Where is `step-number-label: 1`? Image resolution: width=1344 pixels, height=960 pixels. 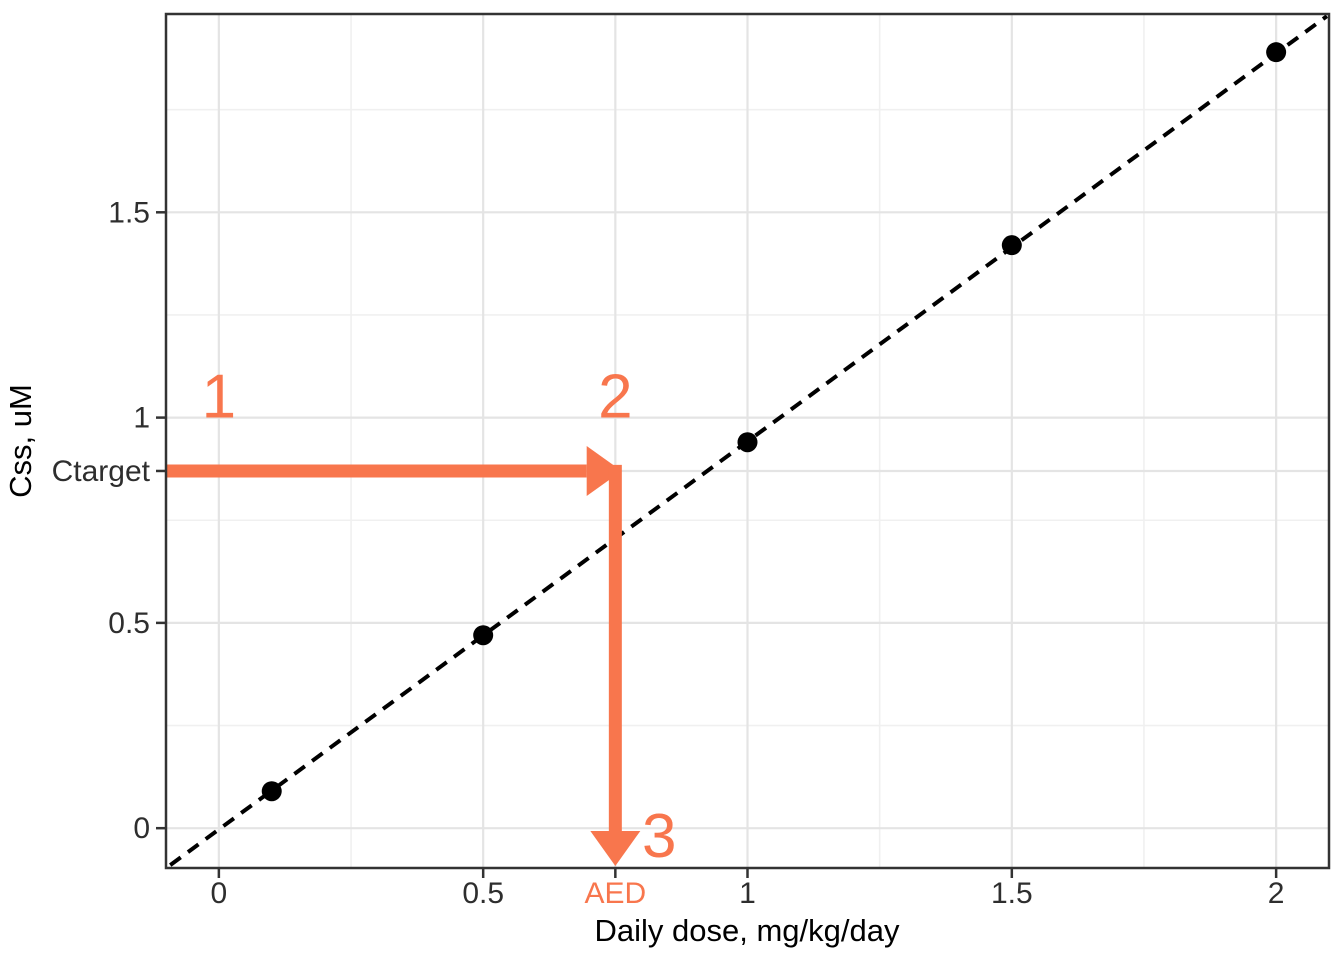
step-number-label: 1 is located at coordinates (219, 397).